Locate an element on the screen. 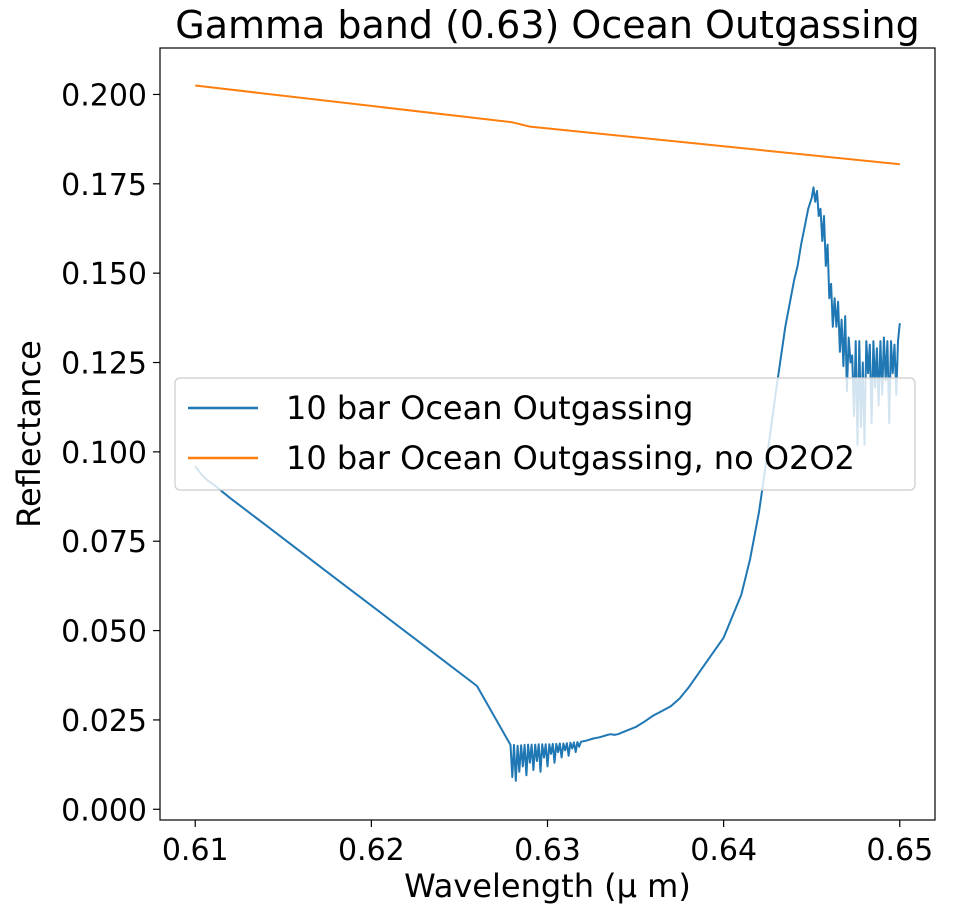 The image size is (964, 916). x-tick-label: 0.65 is located at coordinates (899, 850).